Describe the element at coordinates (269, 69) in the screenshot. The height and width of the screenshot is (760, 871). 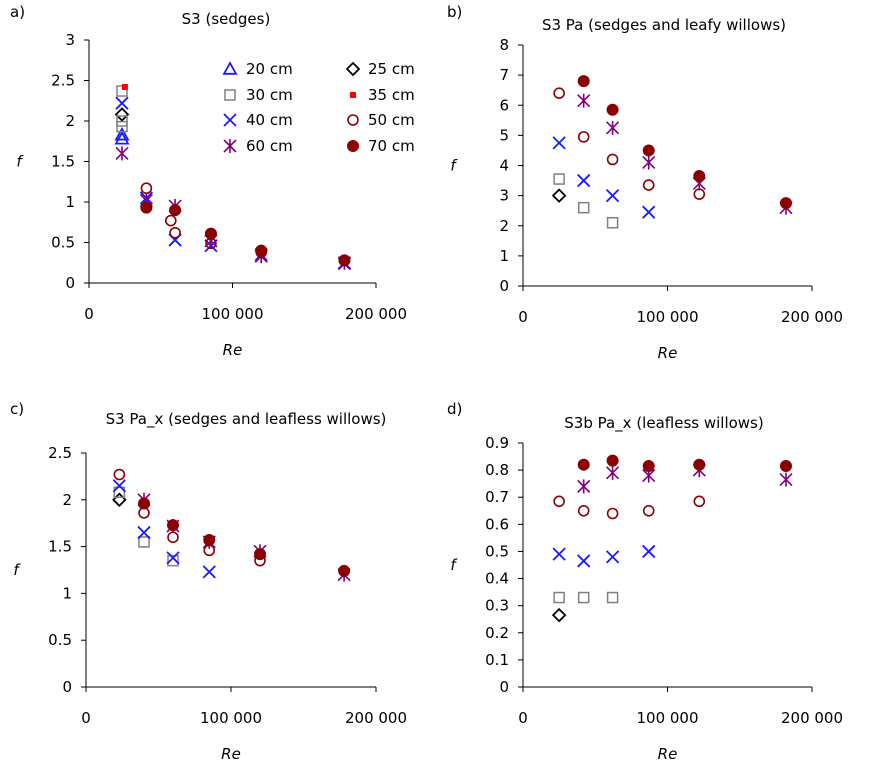
I see `legend-label: 20 cm` at that location.